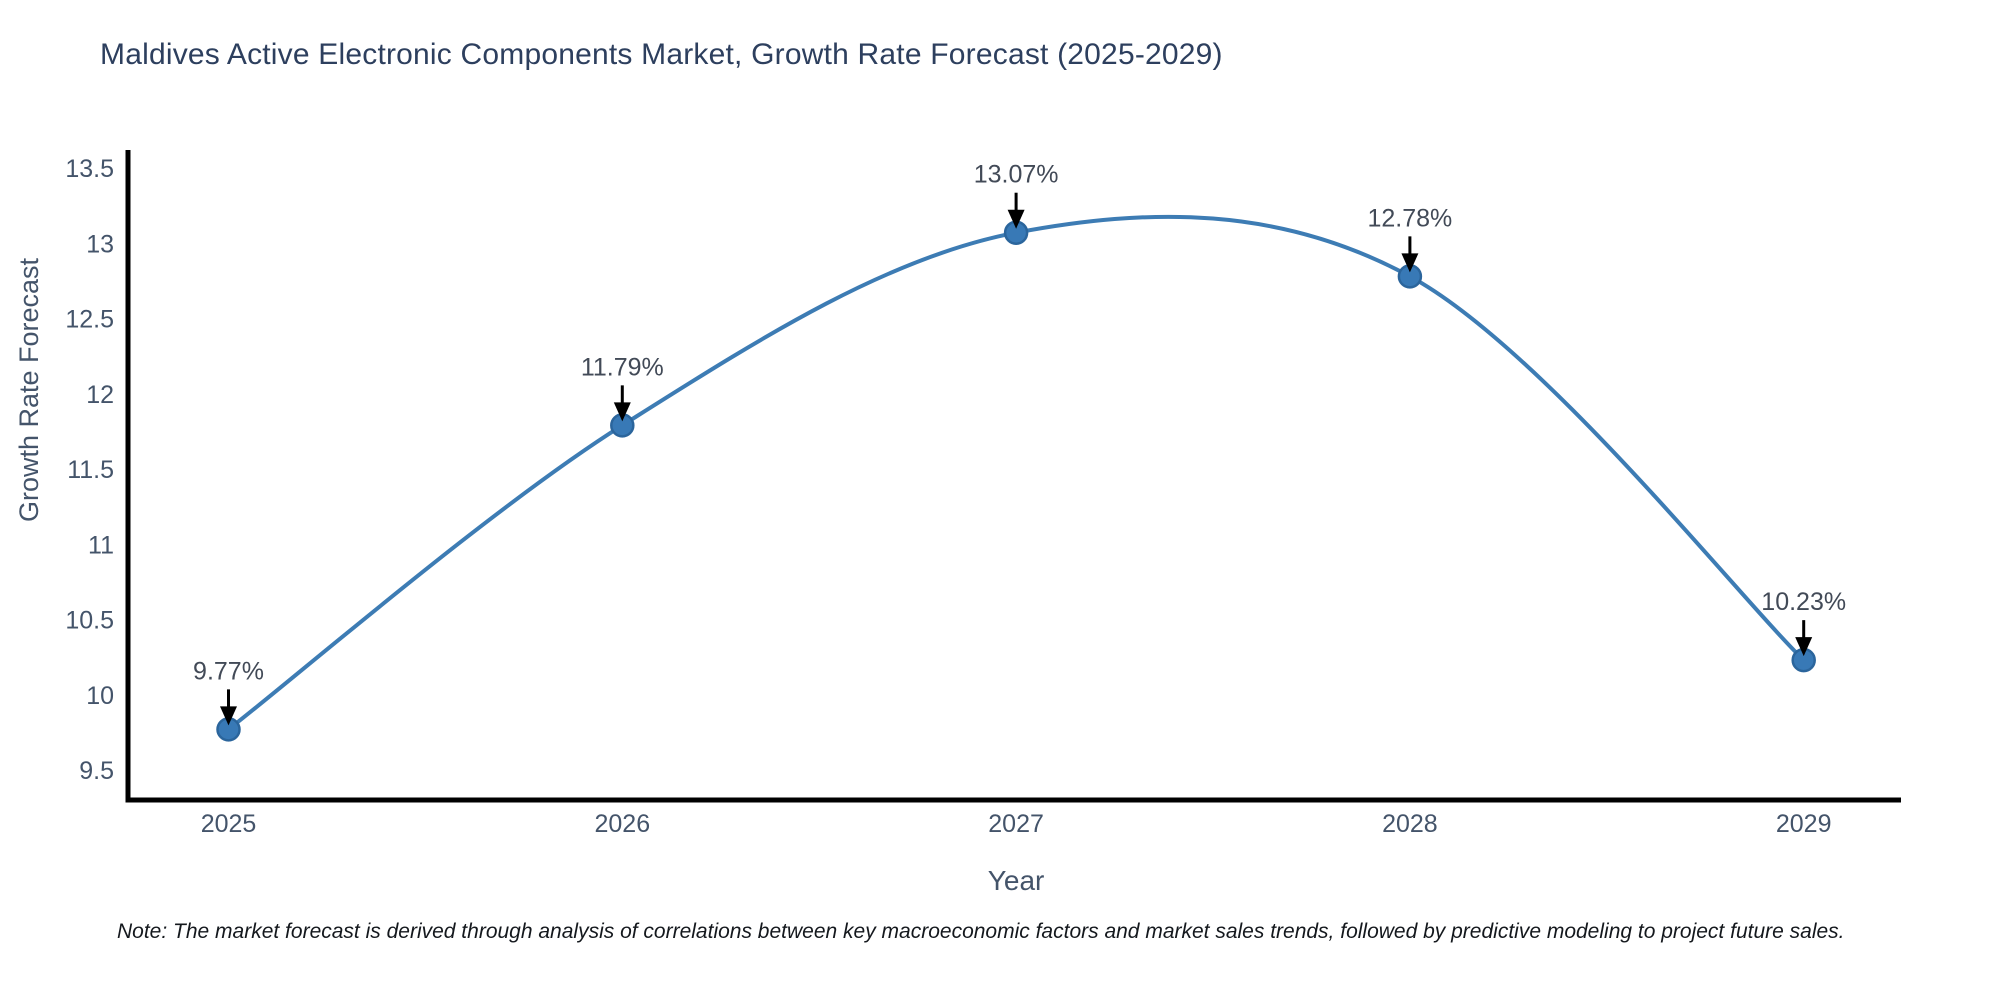  I want to click on y-tick-label: 12.5, so click(89, 320).